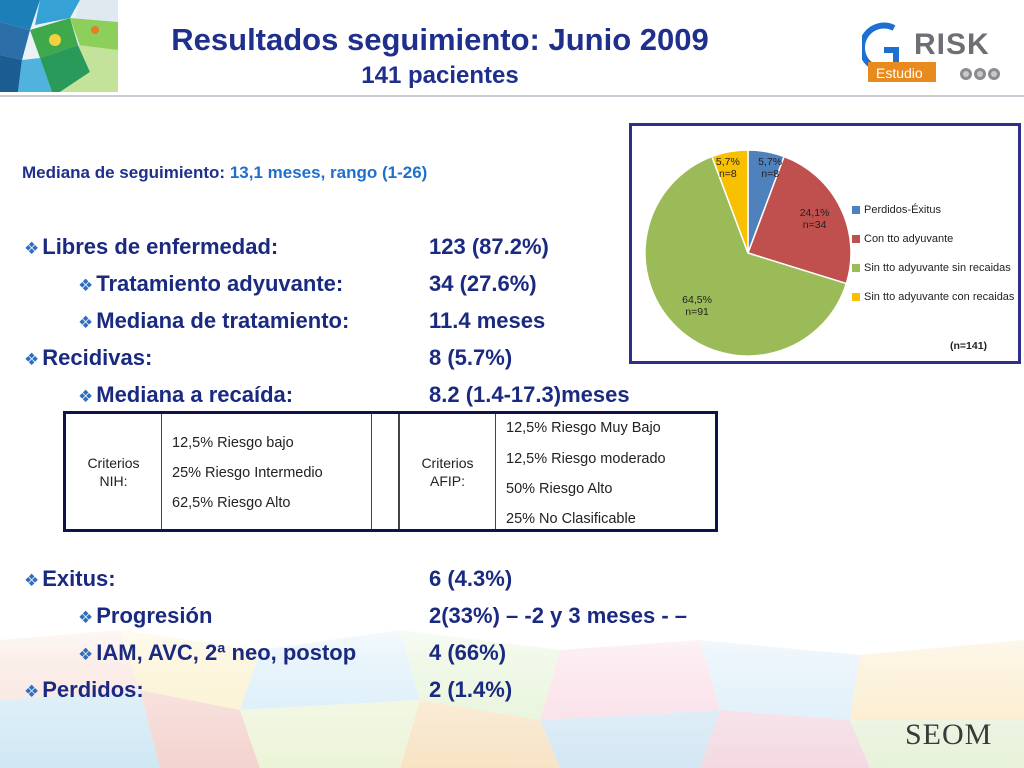  I want to click on stat-value: 11.4 meses, so click(487, 320).